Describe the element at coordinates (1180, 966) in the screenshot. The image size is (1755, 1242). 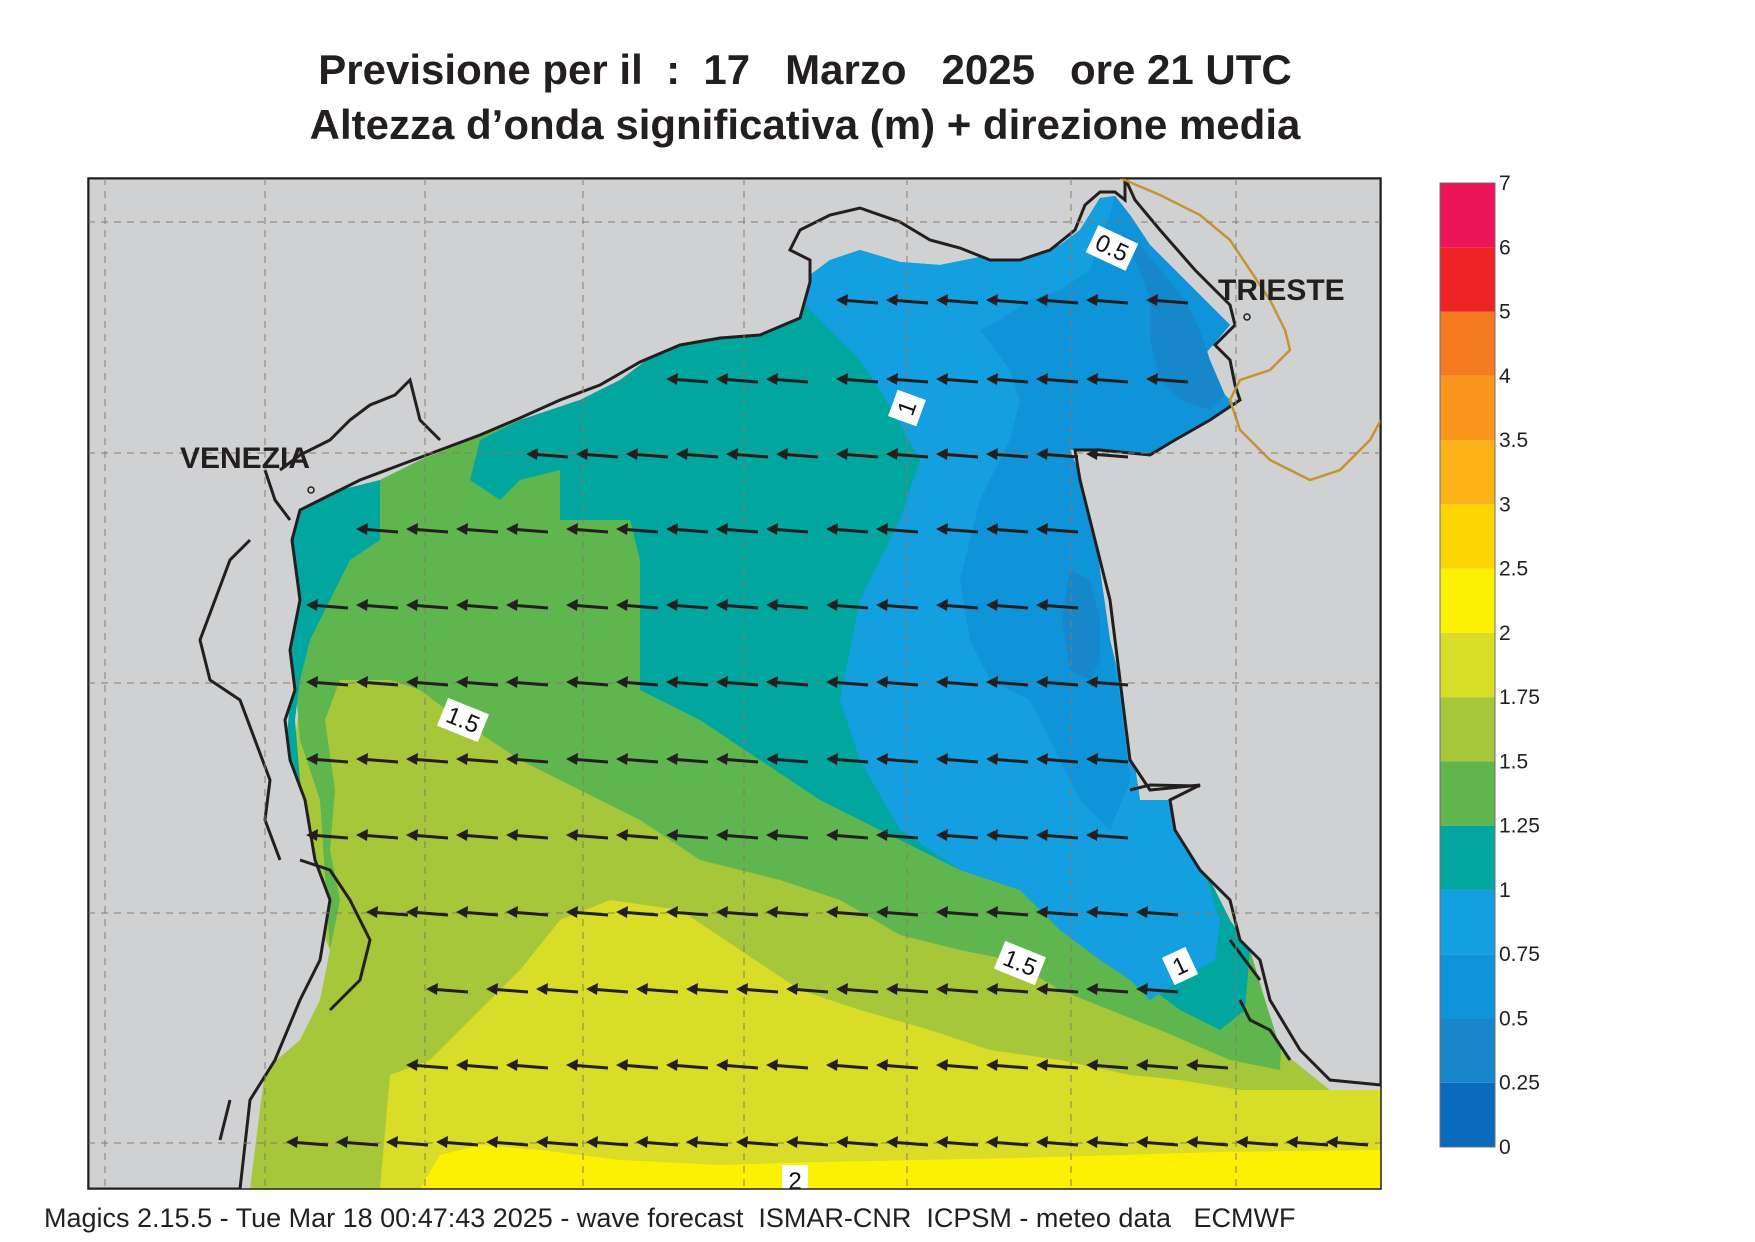
I see `contour-label-1-south: 1` at that location.